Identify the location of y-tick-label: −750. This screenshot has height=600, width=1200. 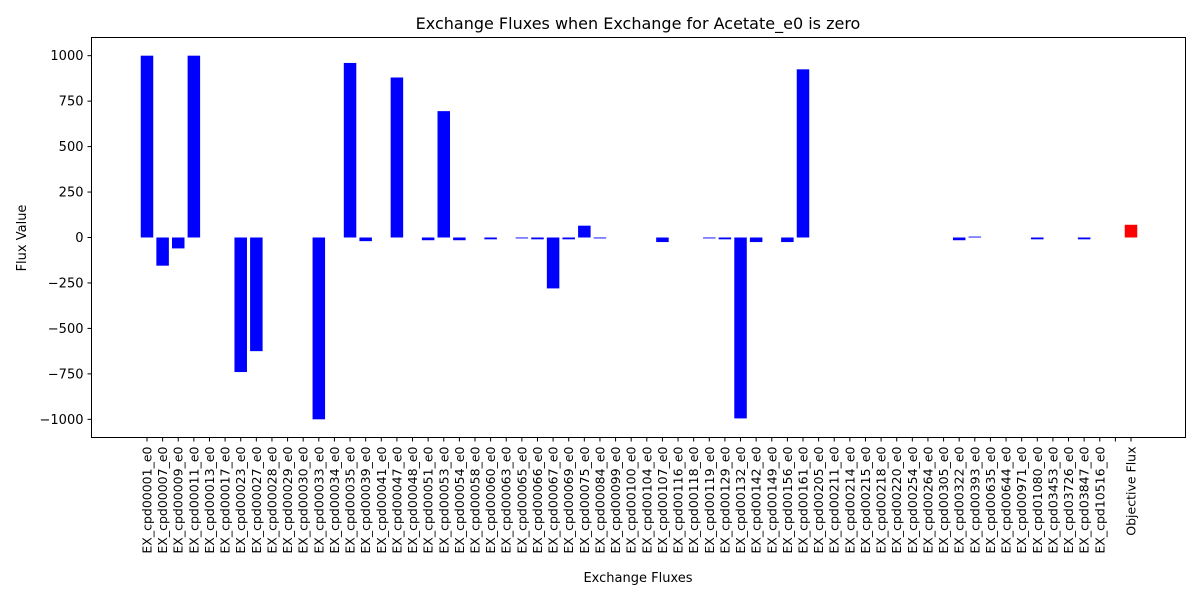
(66, 374).